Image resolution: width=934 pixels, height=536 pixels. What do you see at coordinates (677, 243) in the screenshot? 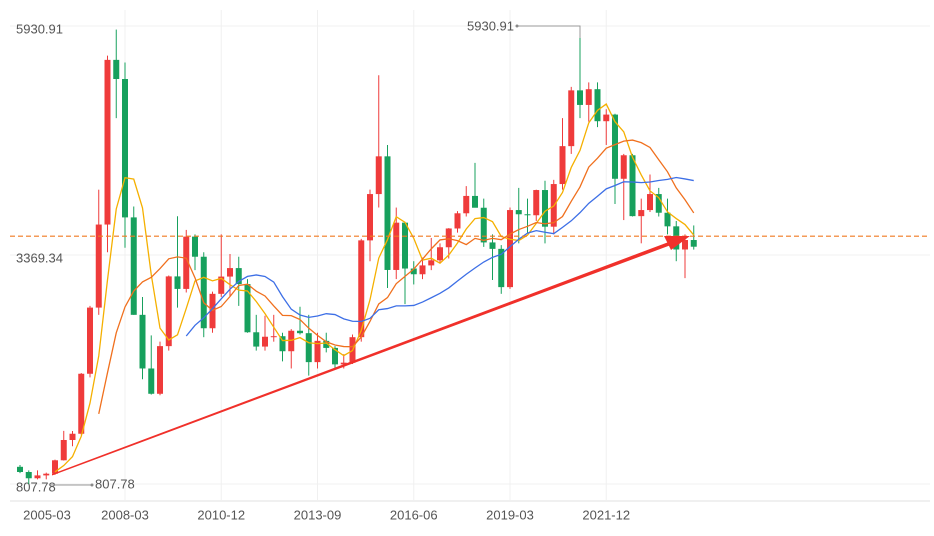
I see `trend-arrowhead` at bounding box center [677, 243].